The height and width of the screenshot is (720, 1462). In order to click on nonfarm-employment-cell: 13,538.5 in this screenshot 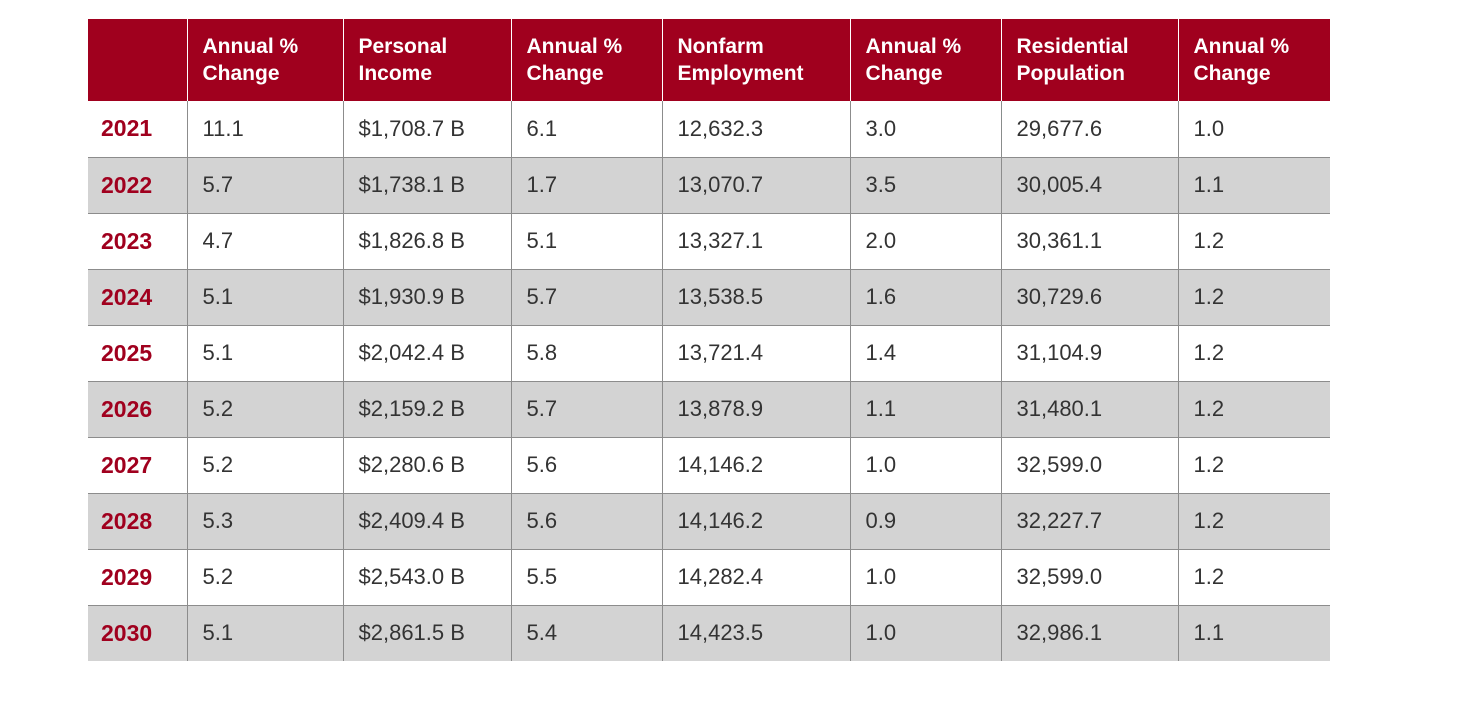, I will do `click(755, 297)`.